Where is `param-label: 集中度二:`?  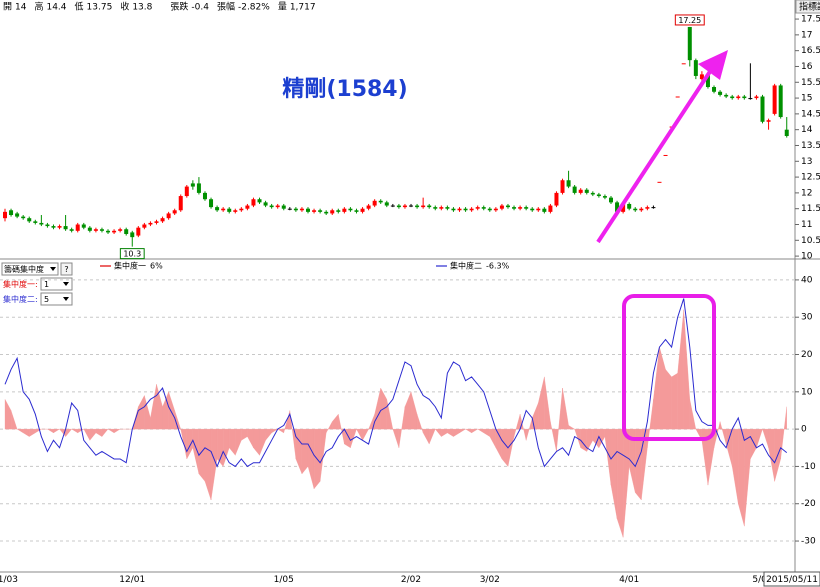 param-label: 集中度二: is located at coordinates (20, 299).